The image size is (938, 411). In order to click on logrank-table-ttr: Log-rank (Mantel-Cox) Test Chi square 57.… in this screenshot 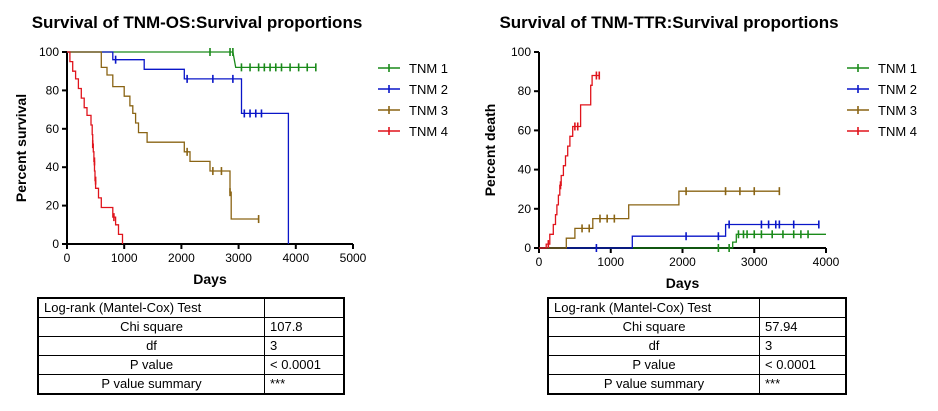, I will do `click(697, 346)`.